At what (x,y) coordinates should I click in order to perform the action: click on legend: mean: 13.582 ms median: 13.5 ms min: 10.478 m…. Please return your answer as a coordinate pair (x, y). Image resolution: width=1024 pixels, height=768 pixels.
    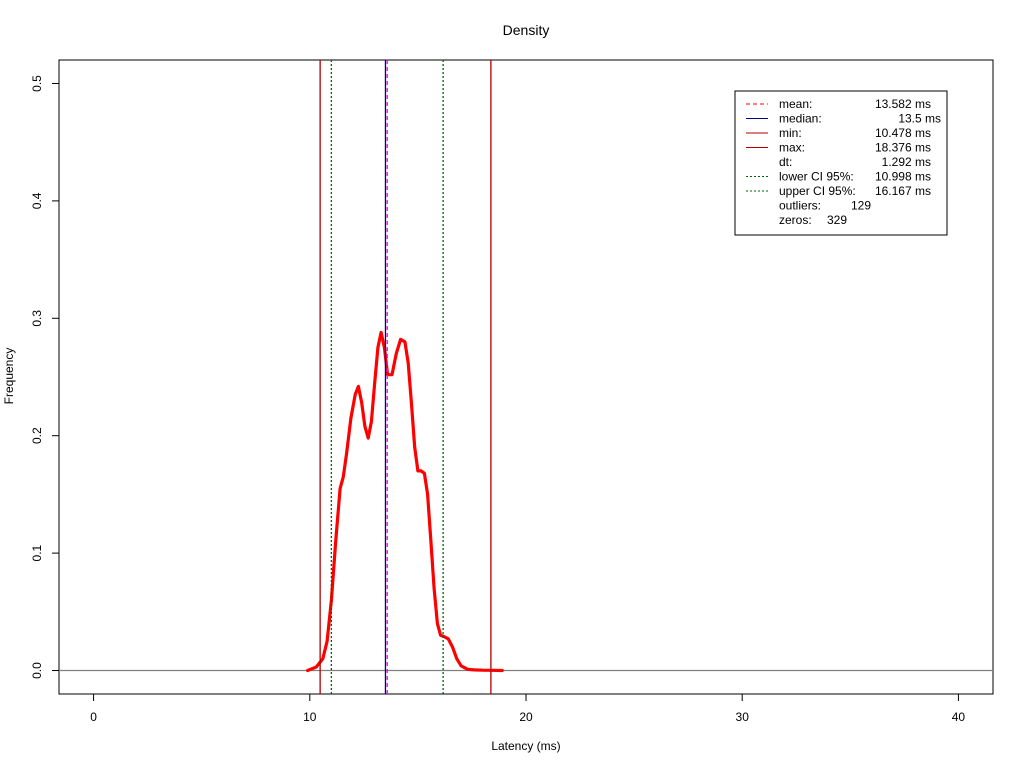
    Looking at the image, I should click on (841, 163).